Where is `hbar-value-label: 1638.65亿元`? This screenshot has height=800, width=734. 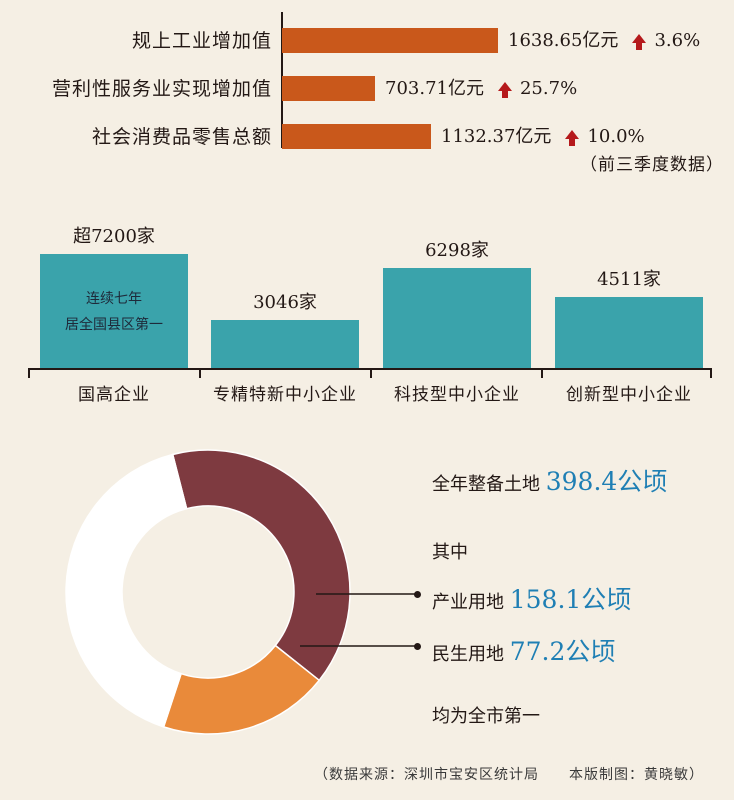
hbar-value-label: 1638.65亿元 is located at coordinates (563, 40).